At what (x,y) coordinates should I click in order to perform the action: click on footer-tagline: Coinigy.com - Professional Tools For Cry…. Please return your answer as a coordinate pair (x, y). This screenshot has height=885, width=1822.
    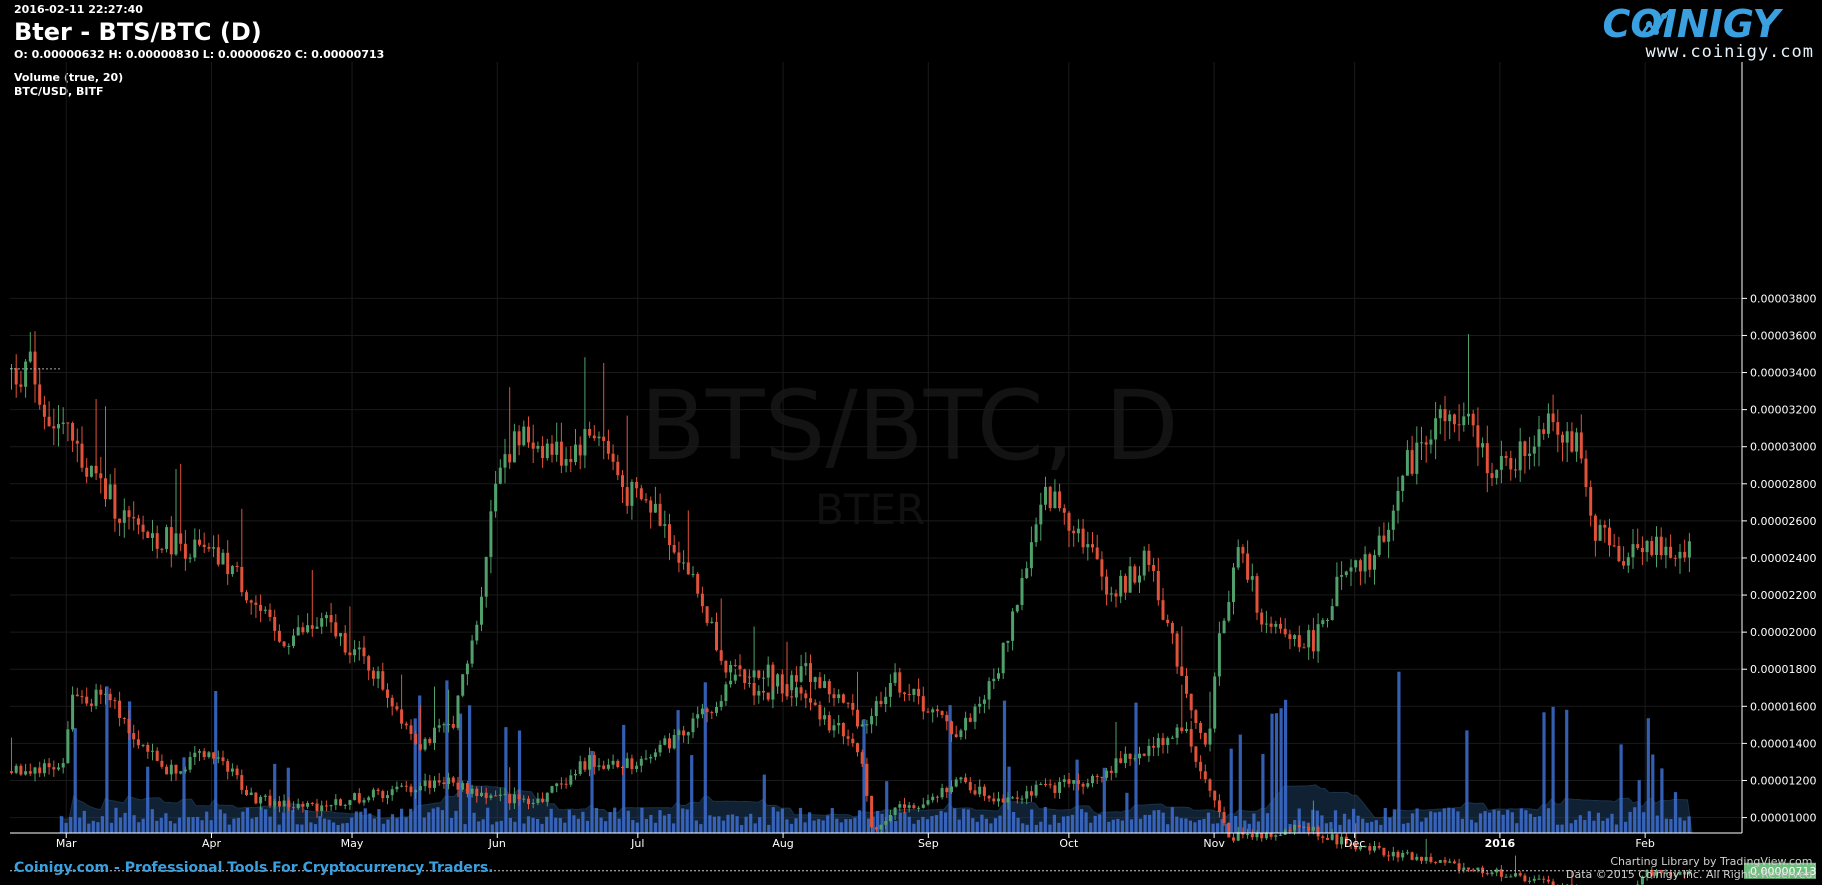
    Looking at the image, I should click on (254, 868).